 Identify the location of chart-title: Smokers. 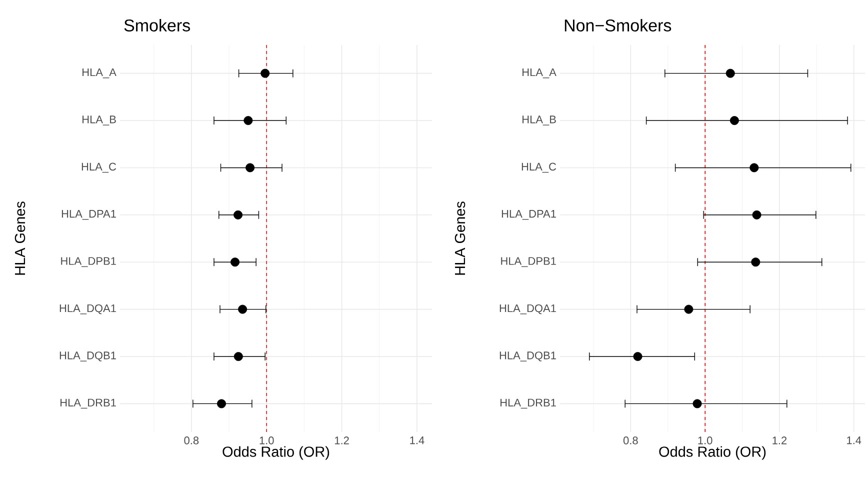
(157, 25).